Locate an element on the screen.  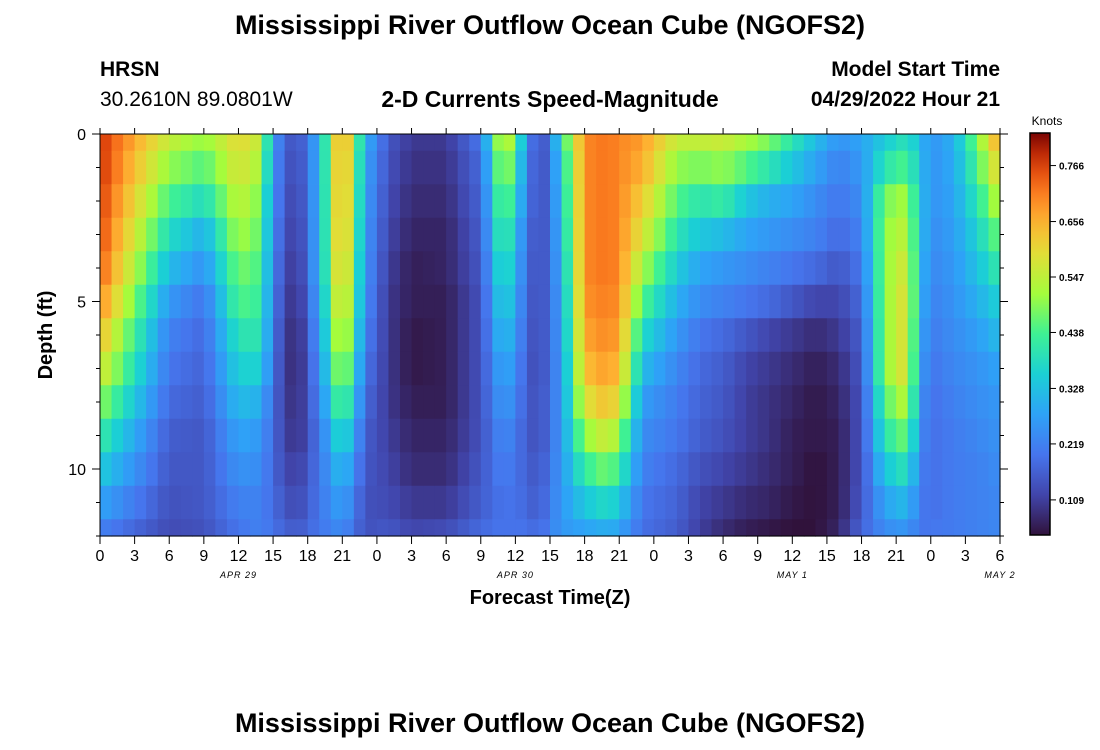
colorbar-tick-label: 0.328 is located at coordinates (1071, 389).